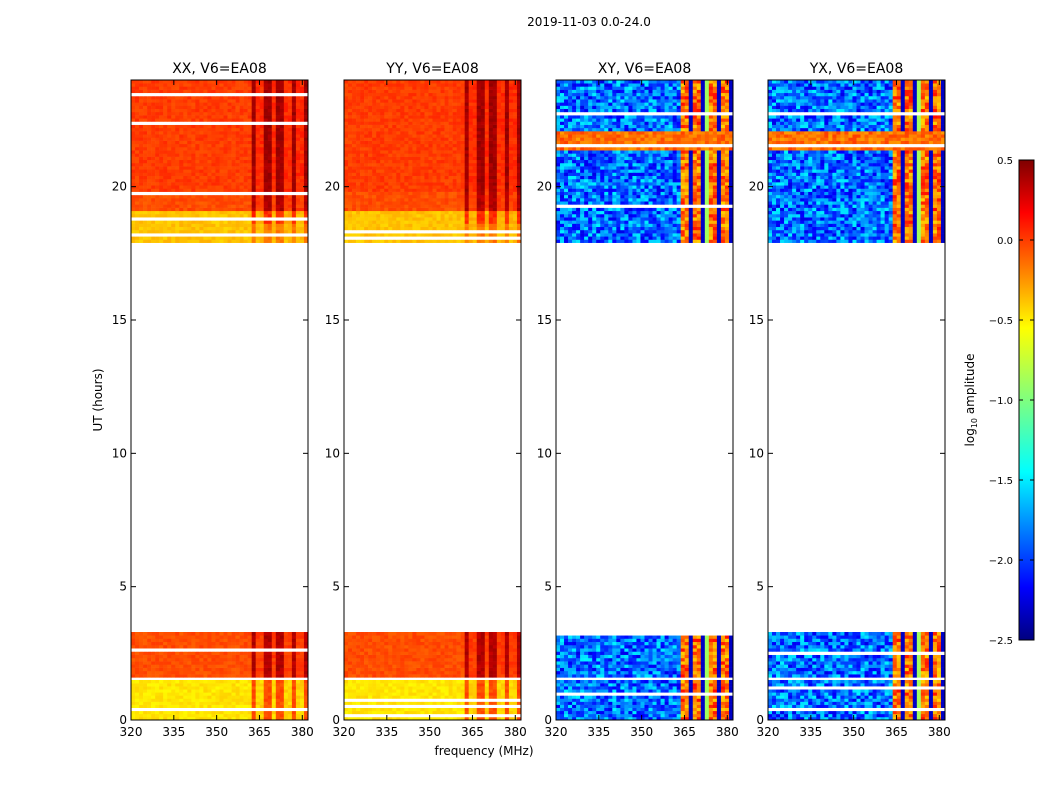 Image resolution: width=1050 pixels, height=800 pixels. What do you see at coordinates (971, 400) in the screenshot?
I see `colorbar-label: log10 amplitude` at bounding box center [971, 400].